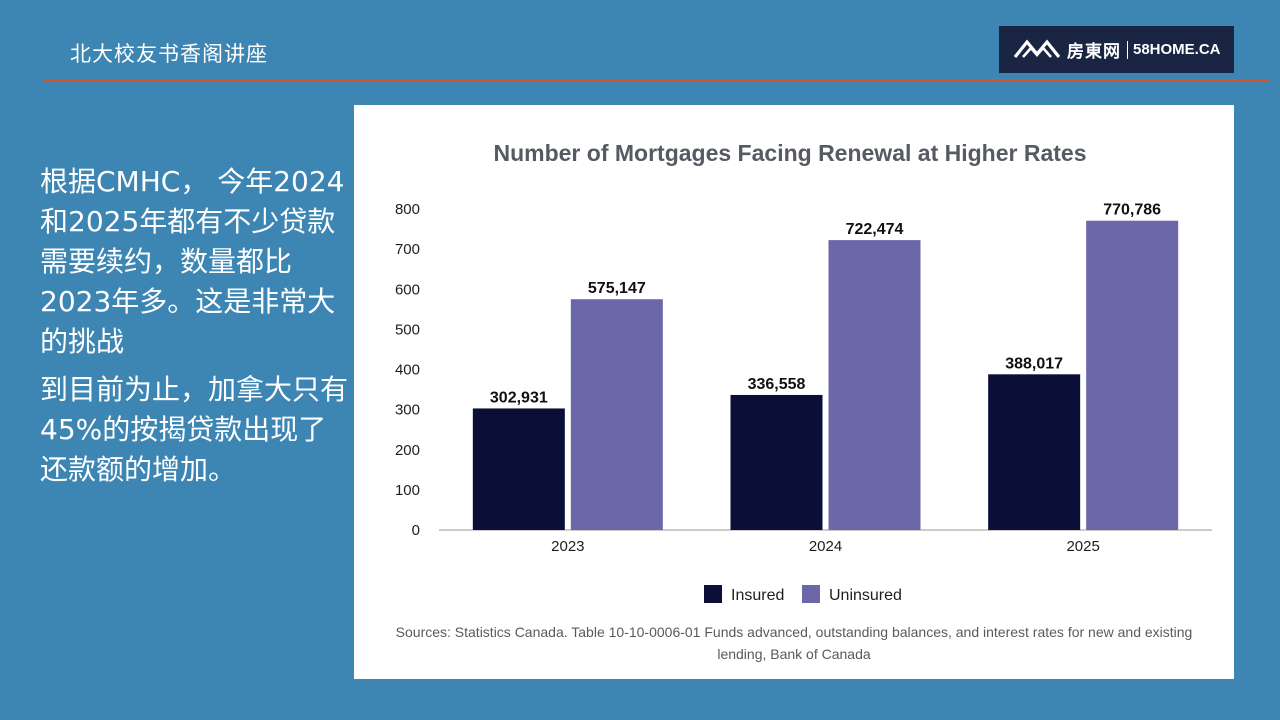 The width and height of the screenshot is (1280, 720). What do you see at coordinates (1094, 52) in the screenshot?
I see `logo-chinese-name: 房東网` at bounding box center [1094, 52].